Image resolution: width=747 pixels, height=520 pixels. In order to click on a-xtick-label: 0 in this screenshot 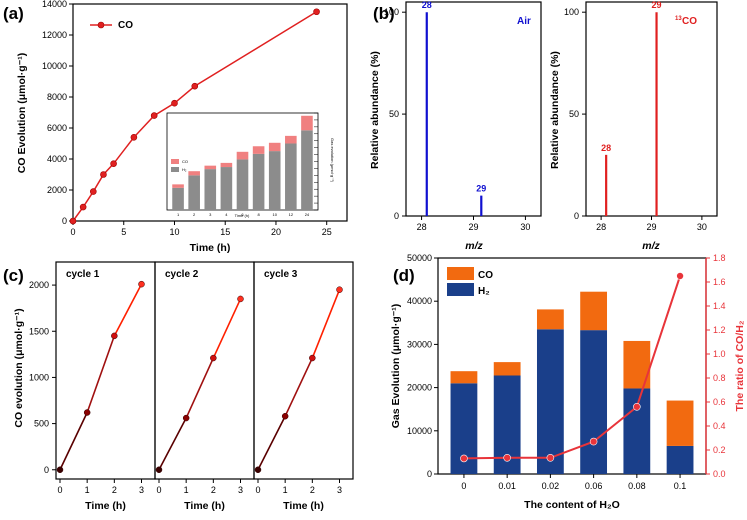, I will do `click(72, 232)`.